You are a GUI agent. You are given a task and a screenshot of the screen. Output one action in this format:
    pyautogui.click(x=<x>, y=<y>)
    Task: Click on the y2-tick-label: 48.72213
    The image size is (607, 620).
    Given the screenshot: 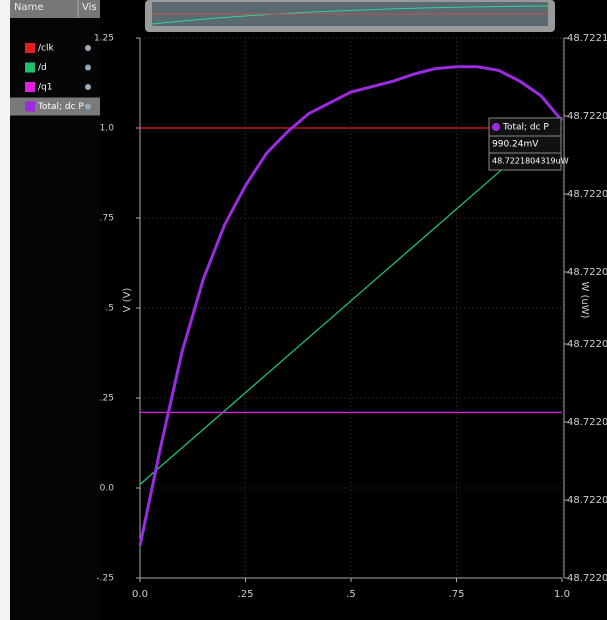 What is the action you would take?
    pyautogui.click(x=587, y=38)
    